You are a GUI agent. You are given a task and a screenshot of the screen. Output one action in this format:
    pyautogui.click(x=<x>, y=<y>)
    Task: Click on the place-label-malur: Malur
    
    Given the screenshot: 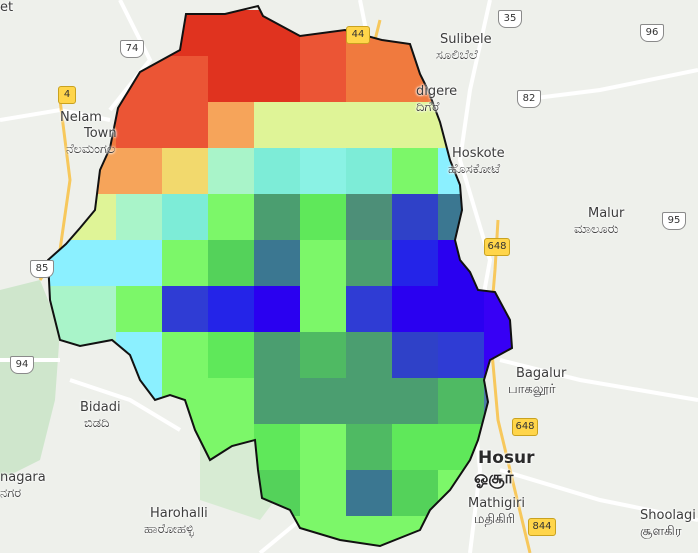 What is the action you would take?
    pyautogui.click(x=606, y=213)
    